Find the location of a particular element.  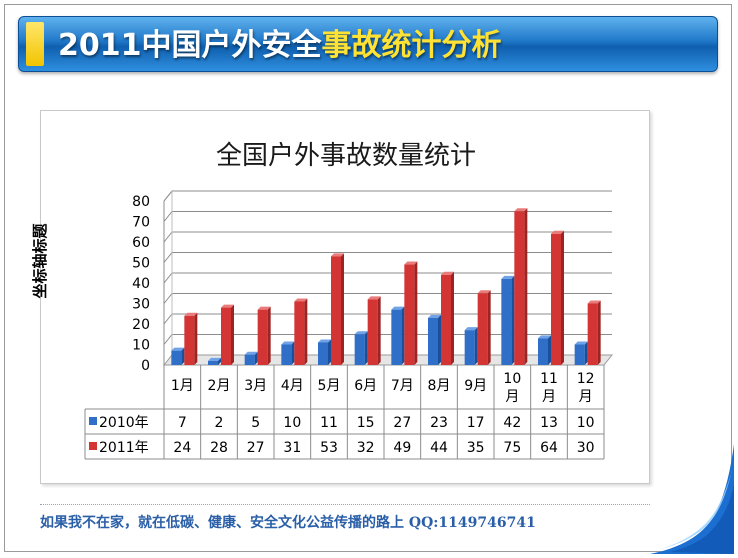

table-cell-value: 53 is located at coordinates (329, 448).